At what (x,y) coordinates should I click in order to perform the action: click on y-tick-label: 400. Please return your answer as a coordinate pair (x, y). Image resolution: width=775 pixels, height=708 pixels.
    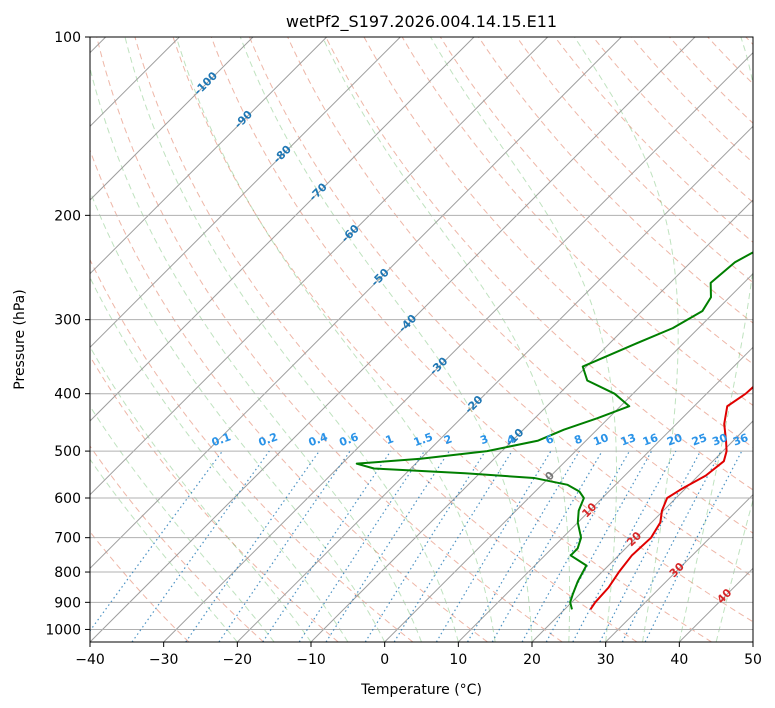
    Looking at the image, I should click on (67, 395).